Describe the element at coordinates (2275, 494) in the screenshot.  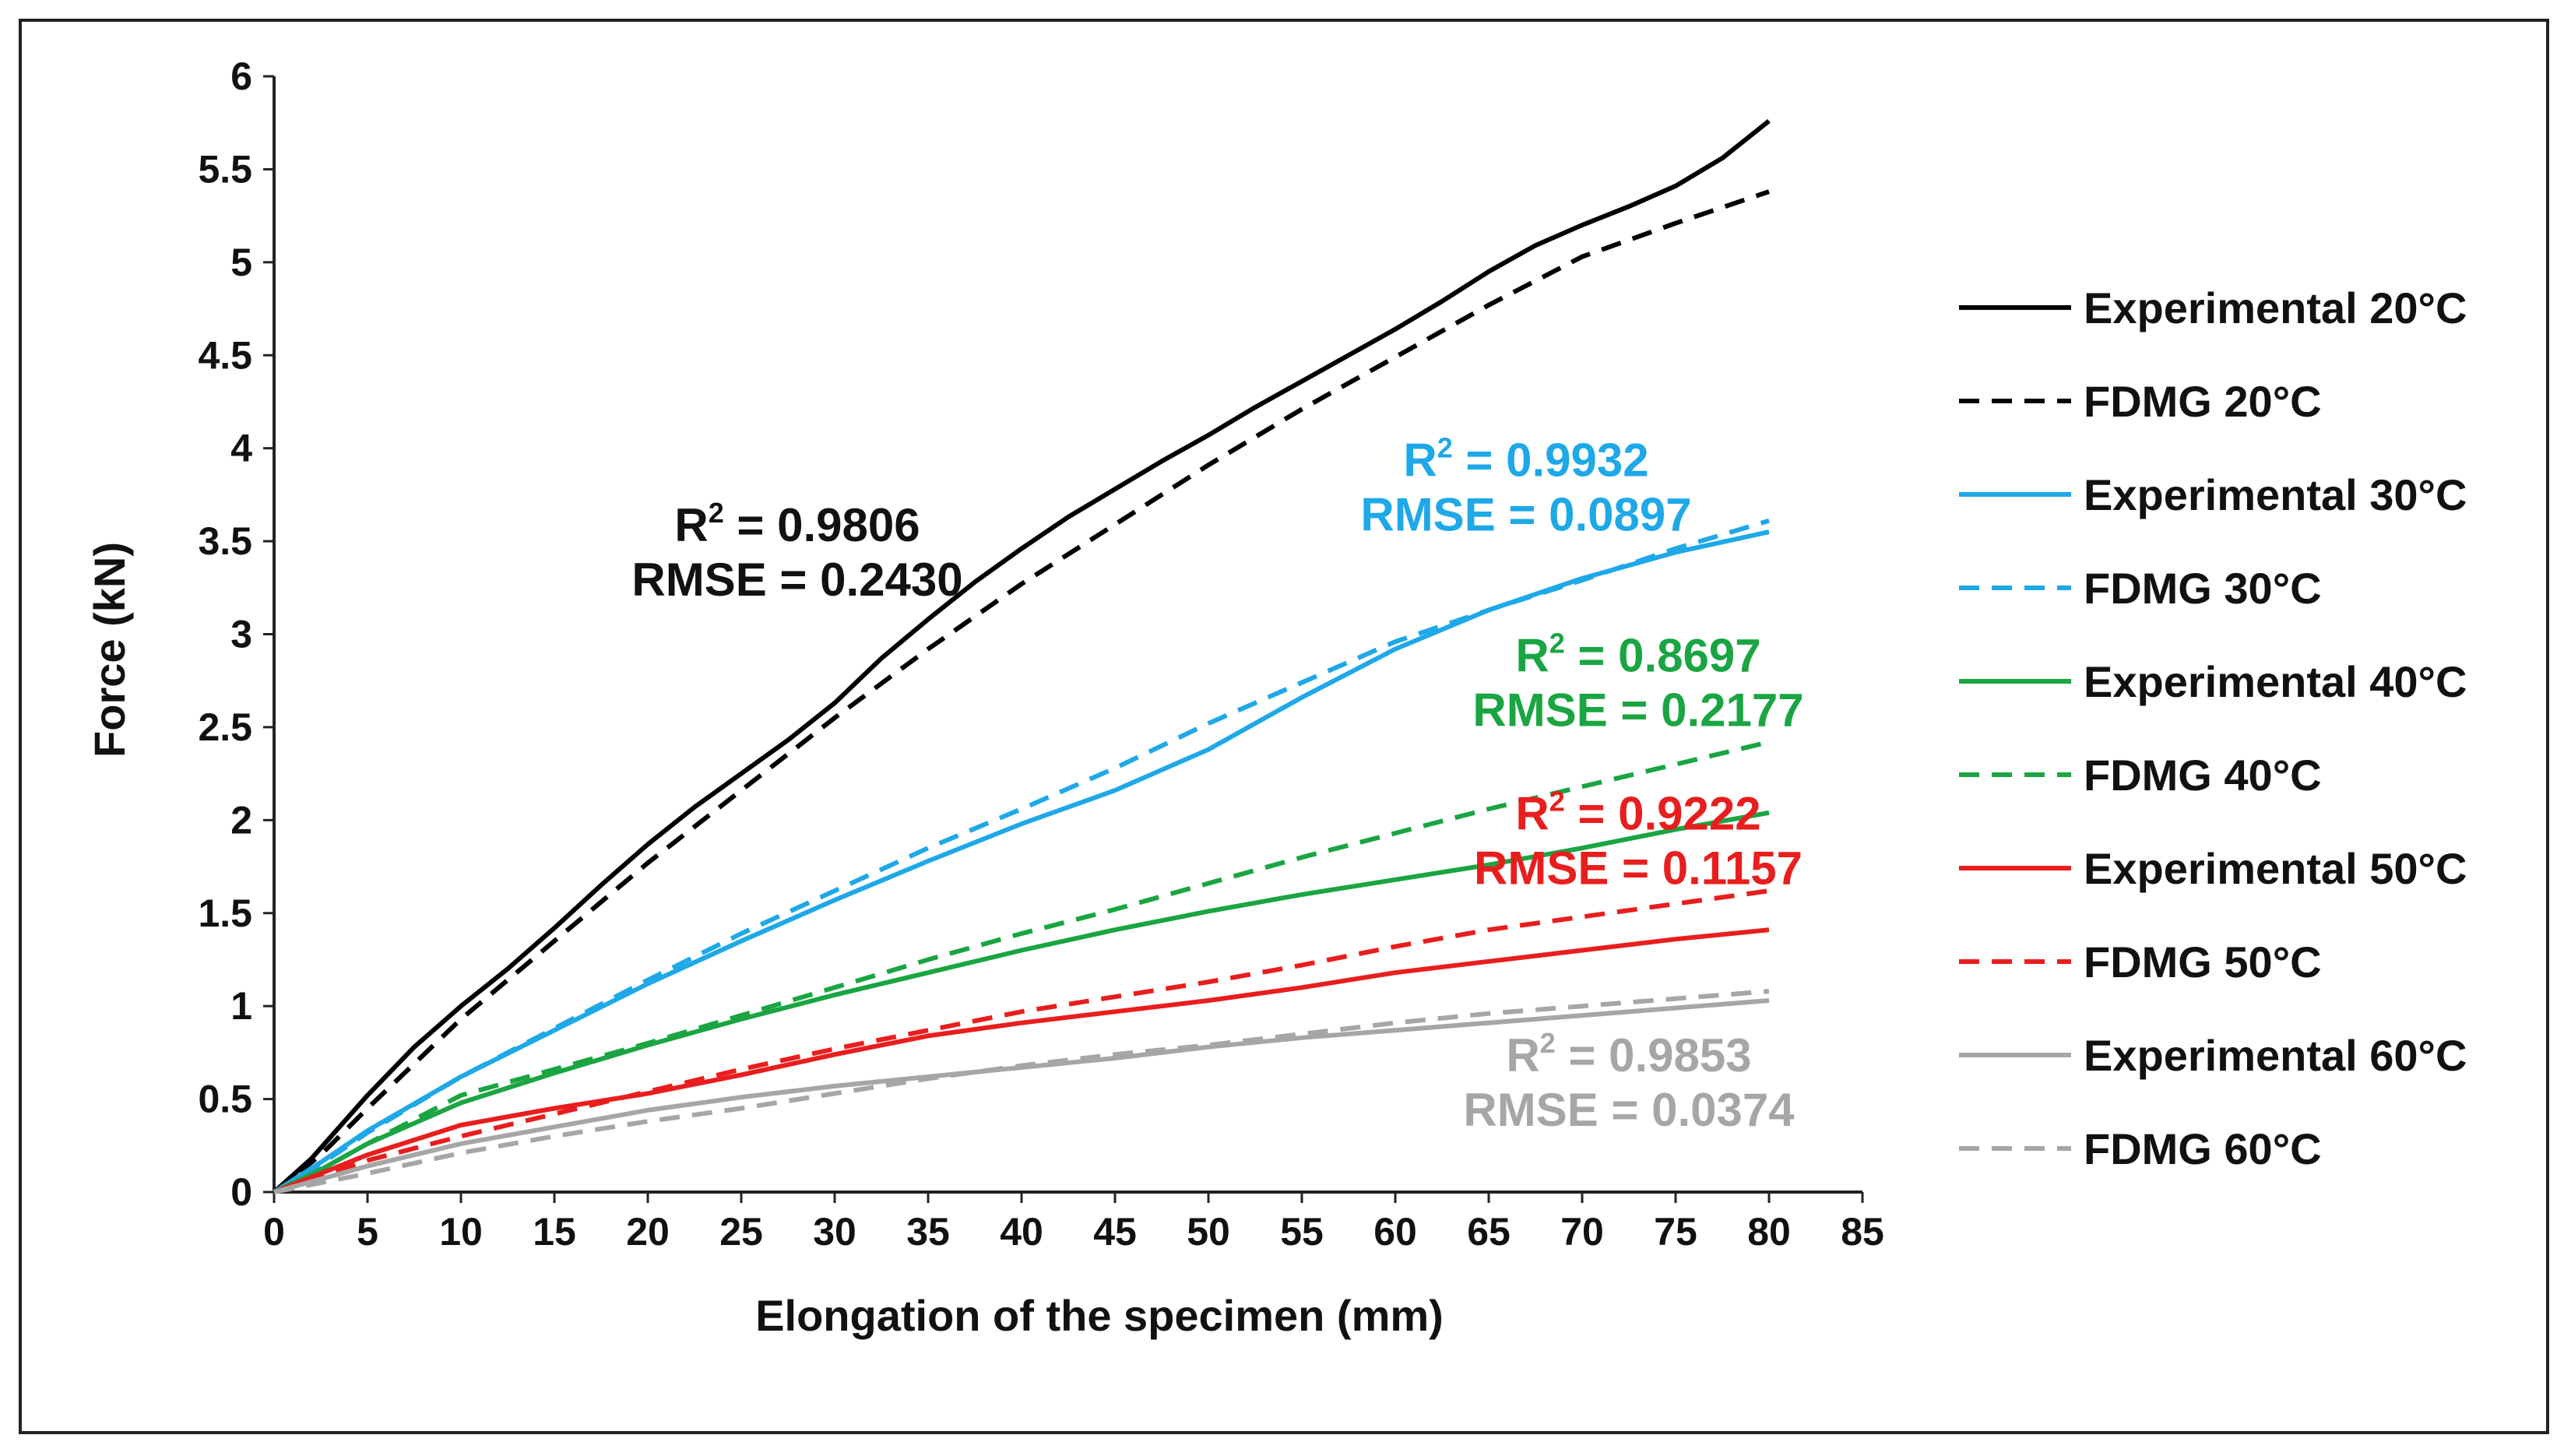
I see `legend-label: Experimental 30°C` at that location.